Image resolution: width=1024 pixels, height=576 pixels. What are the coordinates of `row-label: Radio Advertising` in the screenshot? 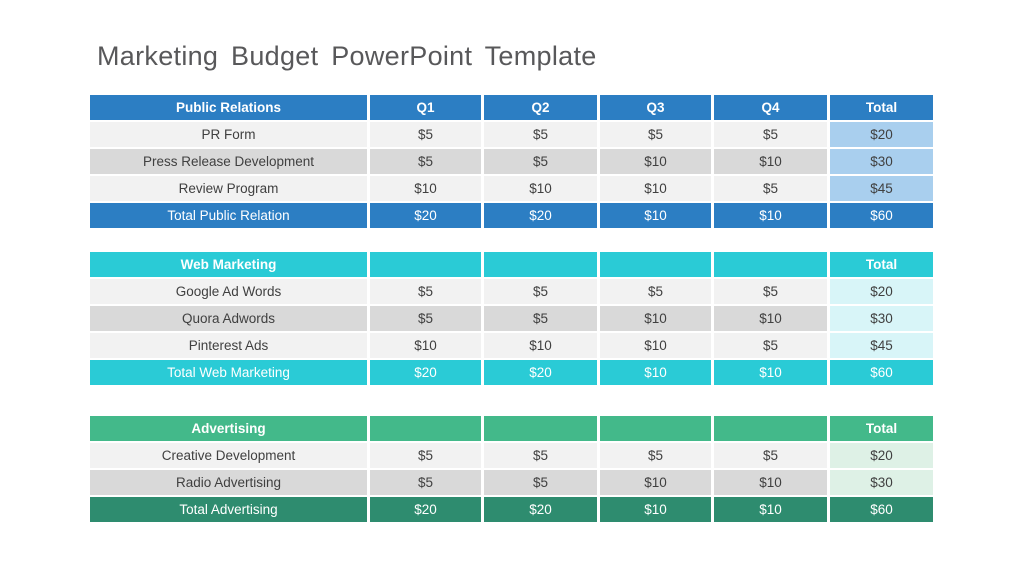 It's located at (228, 482).